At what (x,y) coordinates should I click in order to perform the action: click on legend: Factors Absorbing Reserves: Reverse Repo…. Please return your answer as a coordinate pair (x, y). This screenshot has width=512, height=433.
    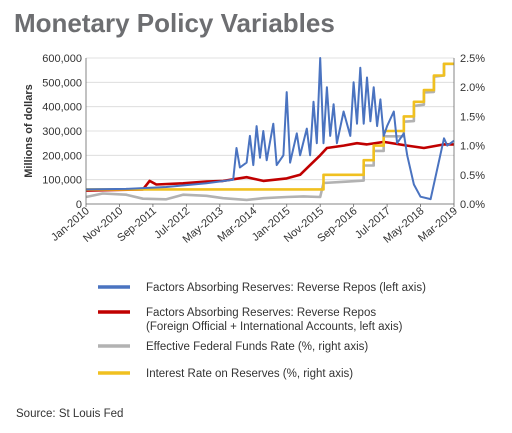
    Looking at the image, I should click on (262, 331).